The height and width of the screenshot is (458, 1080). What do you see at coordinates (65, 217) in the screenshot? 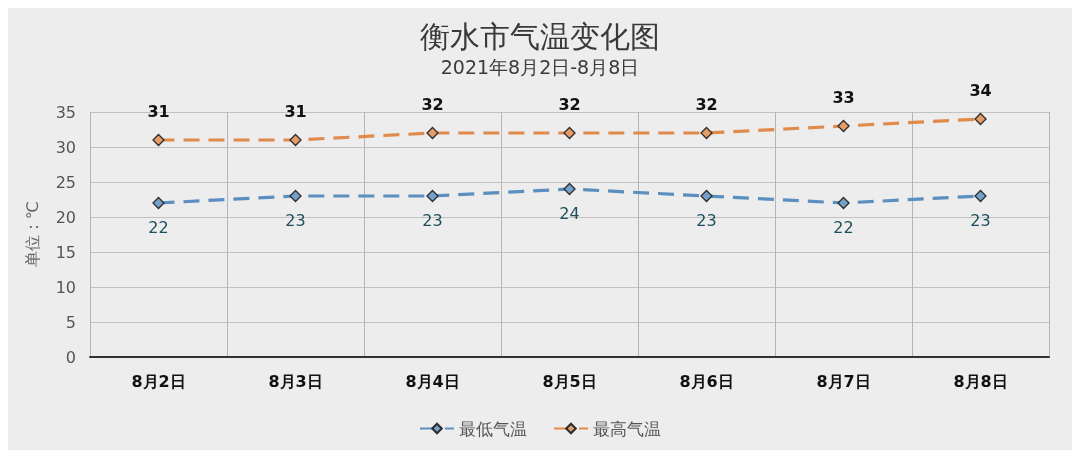
I see `y-tick-label: 20` at bounding box center [65, 217].